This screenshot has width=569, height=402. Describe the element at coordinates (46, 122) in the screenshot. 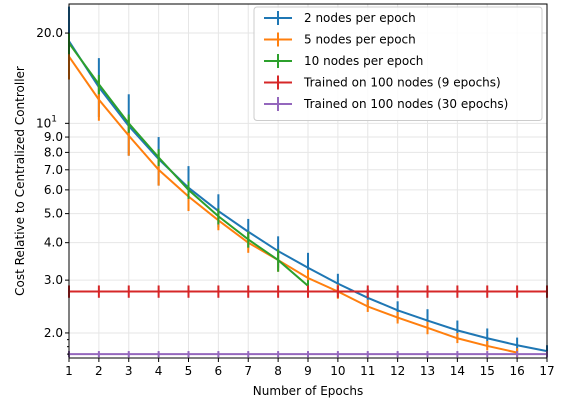

I see `y-tick-label: 101` at that location.